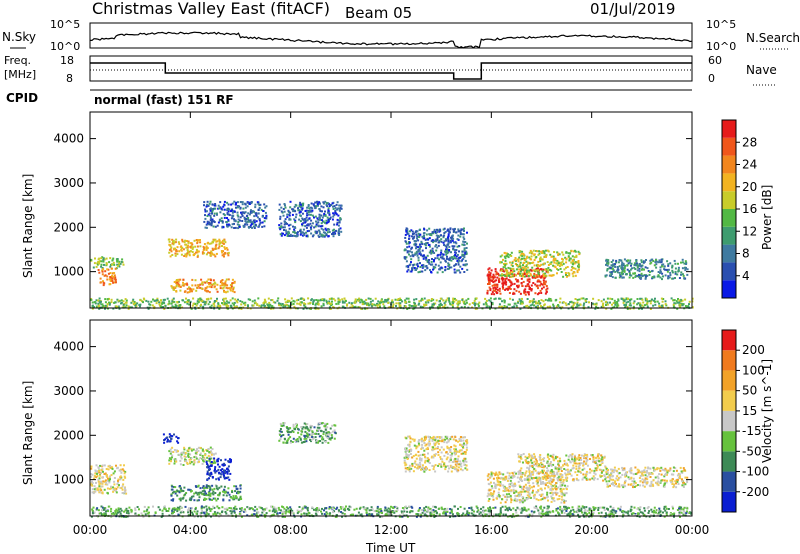  Describe the element at coordinates (67, 60) in the screenshot. I see `freq-tick-top: 18` at that location.